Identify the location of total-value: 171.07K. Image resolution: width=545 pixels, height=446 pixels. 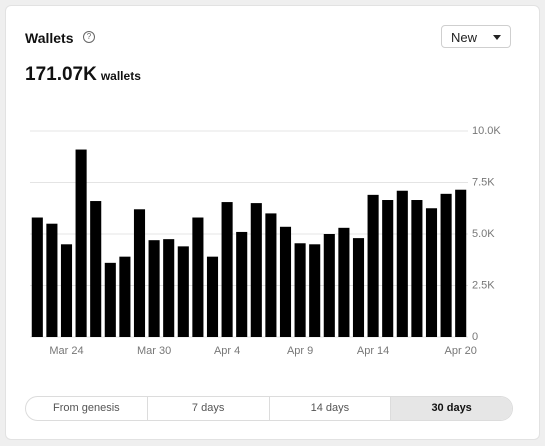
(61, 74).